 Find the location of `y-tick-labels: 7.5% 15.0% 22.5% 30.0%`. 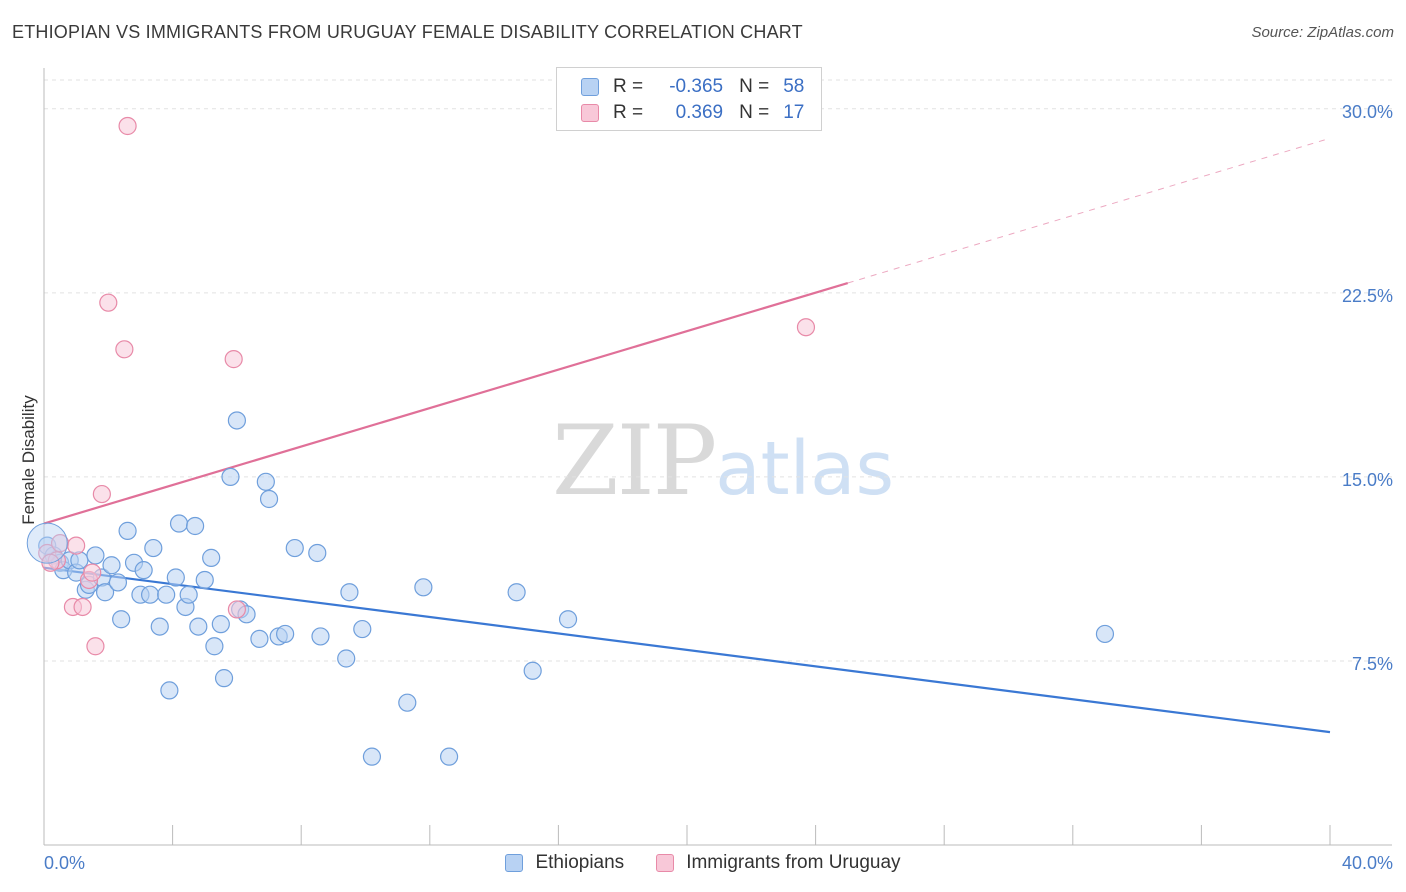

y-tick-labels: 7.5% 15.0% 22.5% 30.0% is located at coordinates (1367, 388).